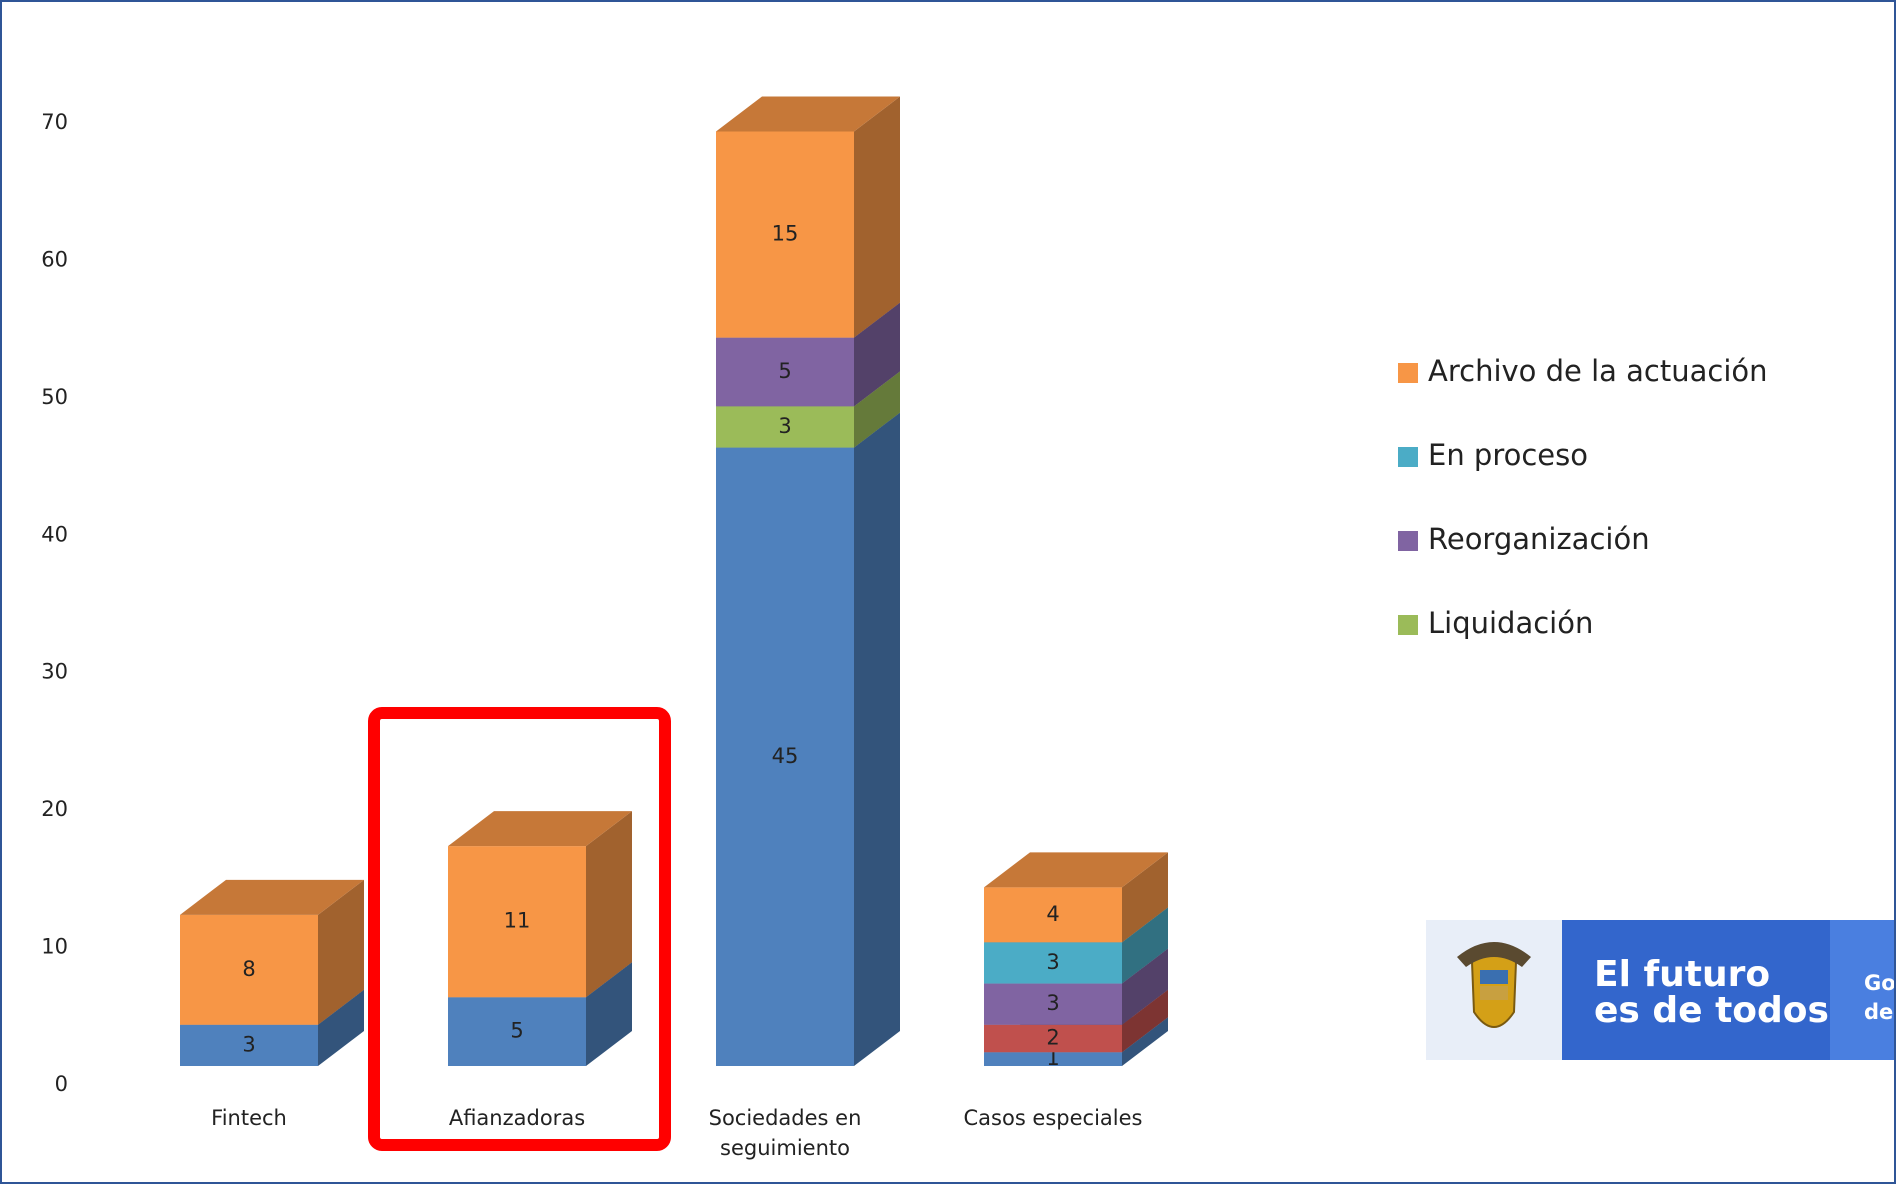  I want to click on data-label: 11, so click(517, 921).